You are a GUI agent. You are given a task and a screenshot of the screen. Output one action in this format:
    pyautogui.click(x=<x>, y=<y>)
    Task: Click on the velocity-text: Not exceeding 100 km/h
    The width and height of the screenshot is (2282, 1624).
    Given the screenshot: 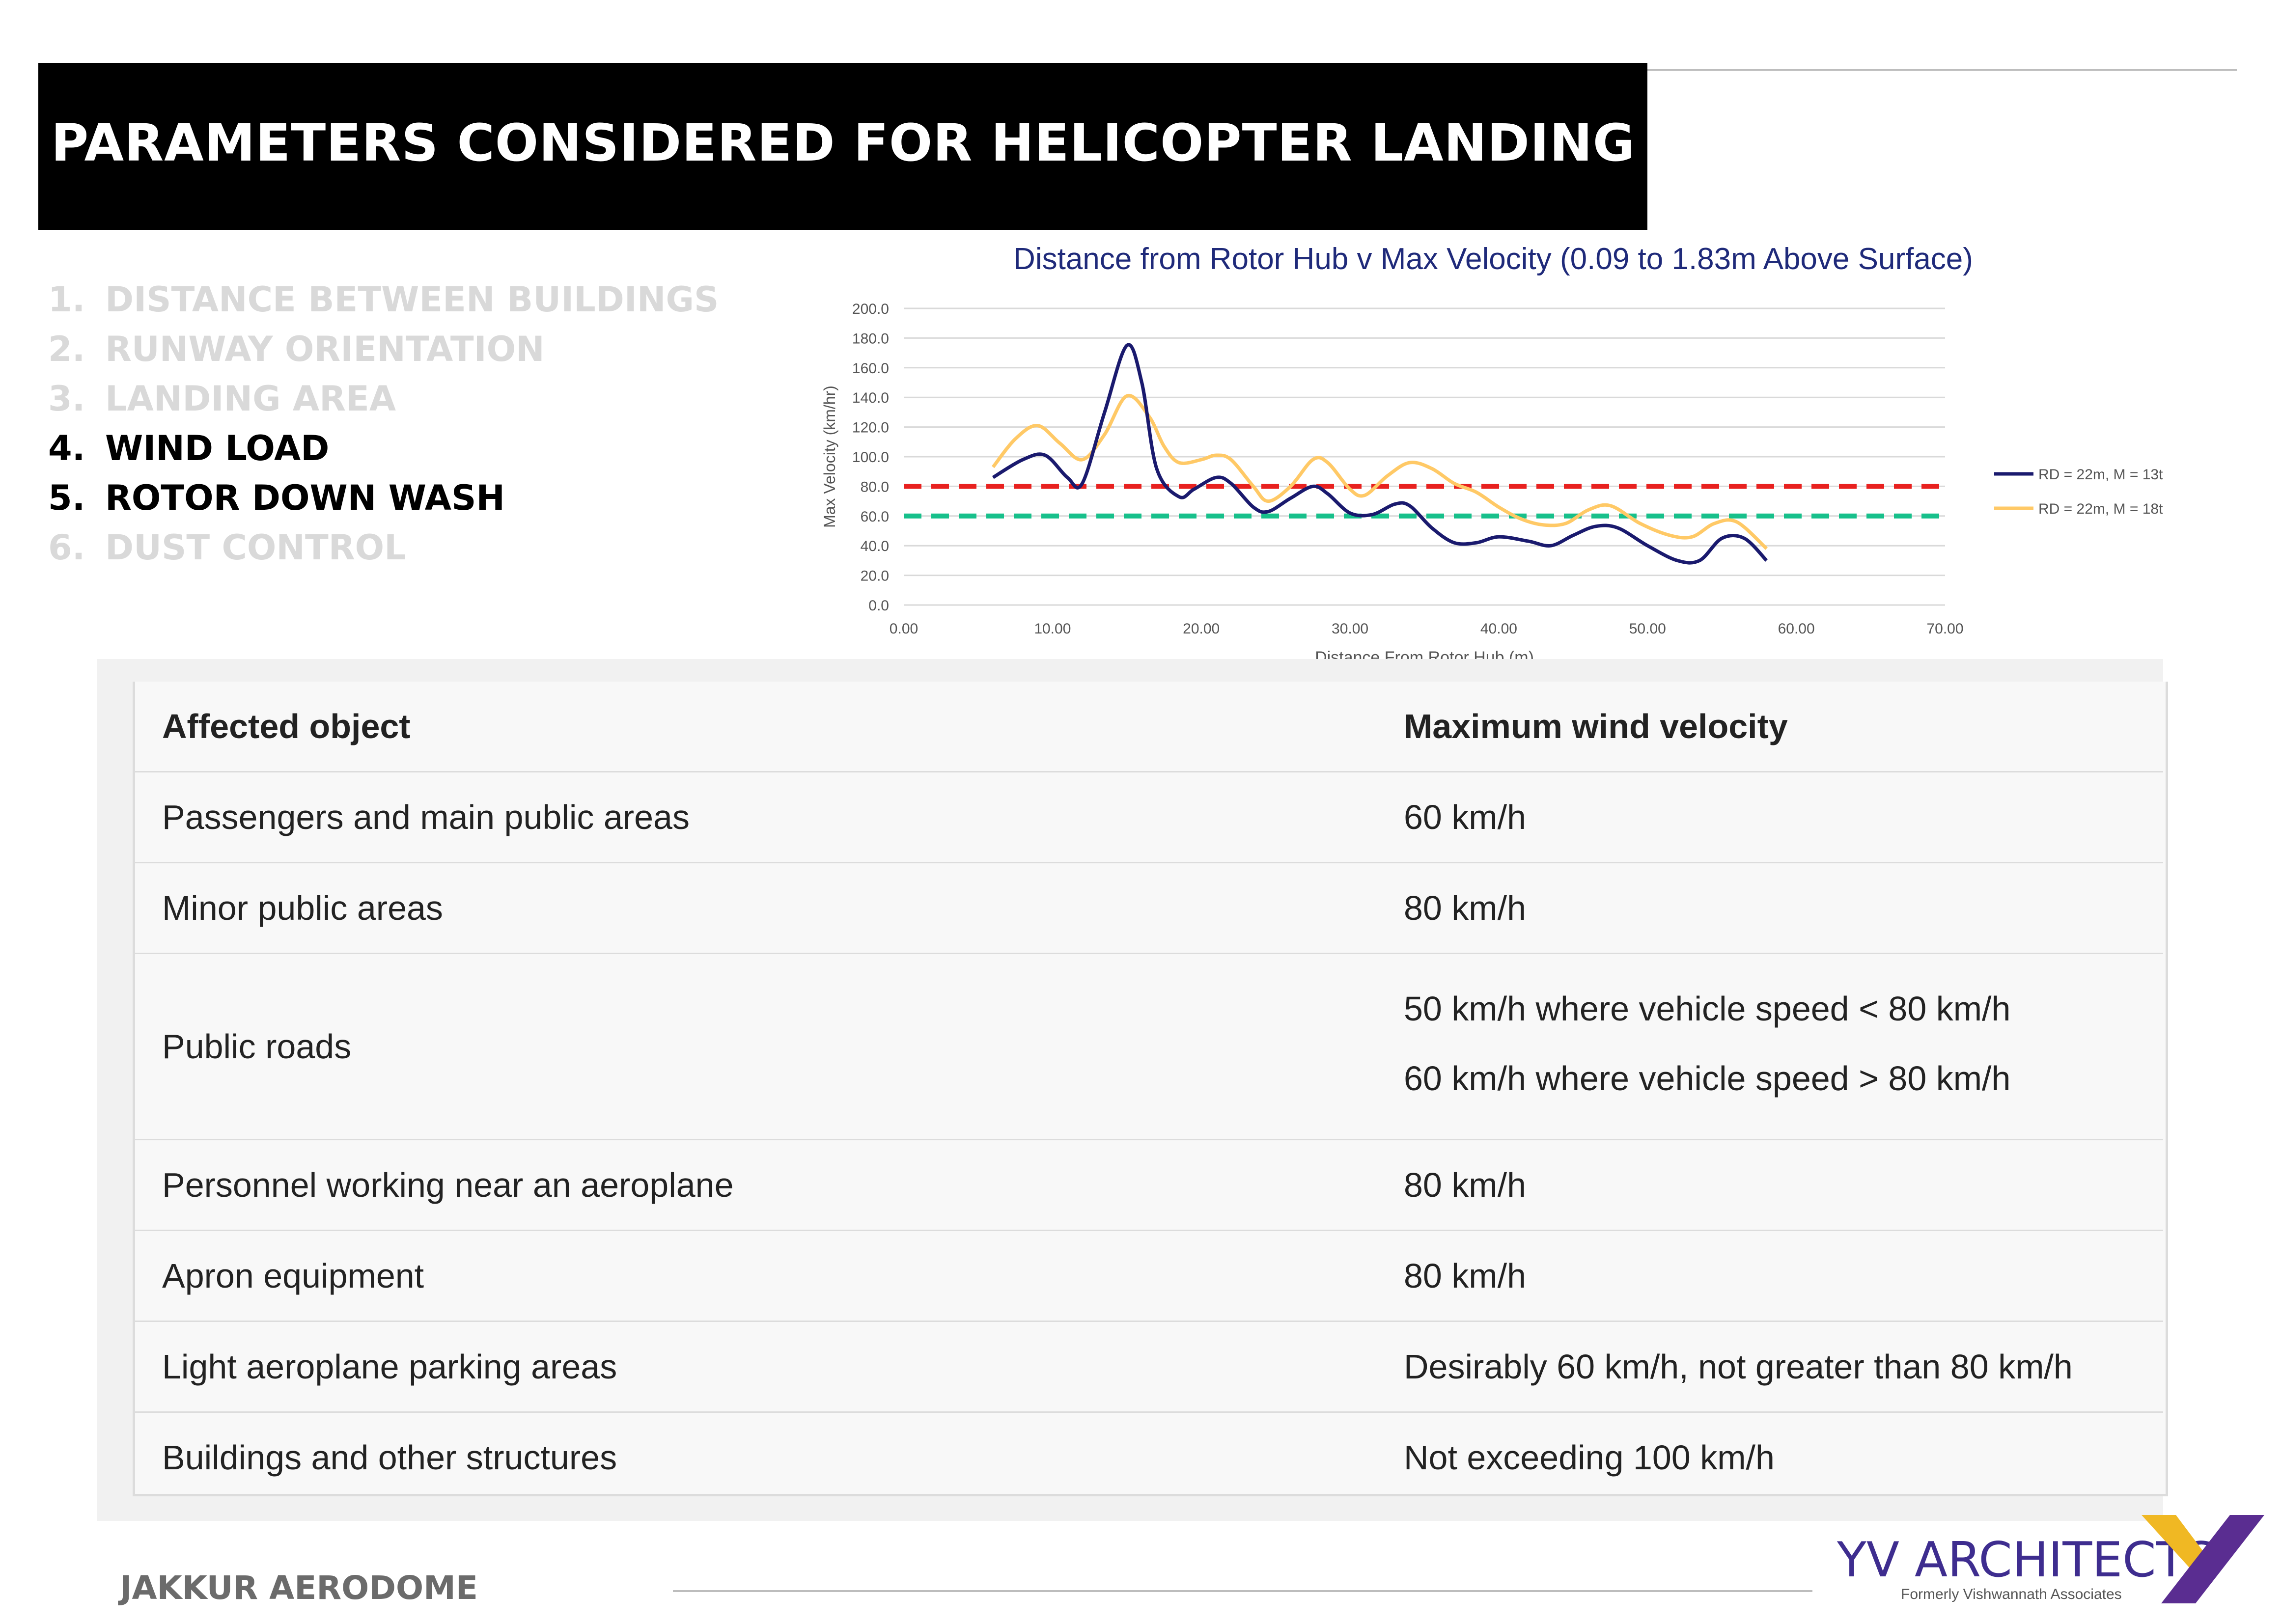 What is the action you would take?
    pyautogui.click(x=1589, y=1457)
    